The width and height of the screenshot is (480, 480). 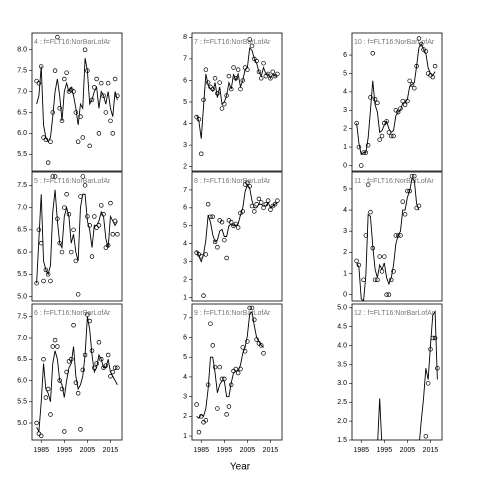 I want to click on y-tick-label: 5.5, so click(x=22, y=274).